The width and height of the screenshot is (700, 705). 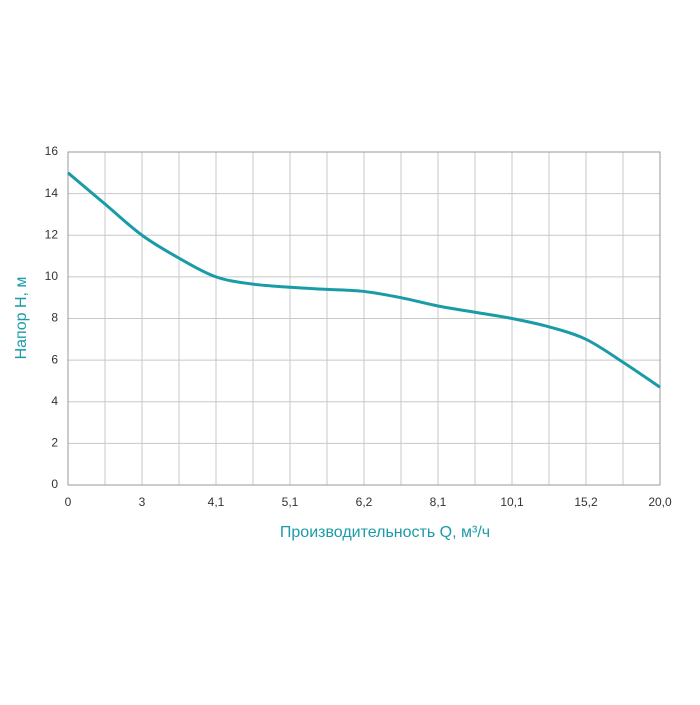 I want to click on y-tick-label: 12, so click(x=52, y=234).